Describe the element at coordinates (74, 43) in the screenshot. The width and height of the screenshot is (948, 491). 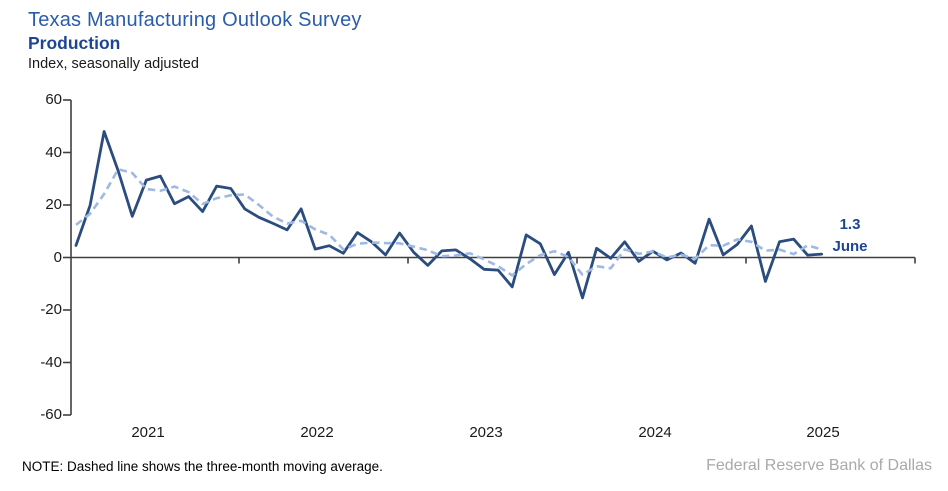
I see `chart-series-title: Production` at that location.